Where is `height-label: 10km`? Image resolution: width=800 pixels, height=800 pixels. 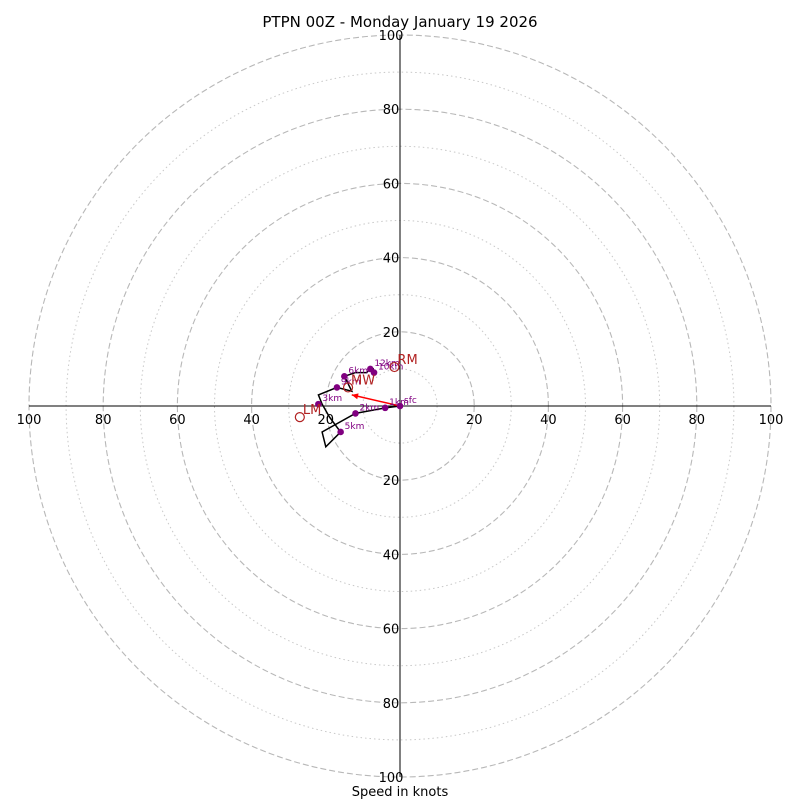 height-label: 10km is located at coordinates (390, 368).